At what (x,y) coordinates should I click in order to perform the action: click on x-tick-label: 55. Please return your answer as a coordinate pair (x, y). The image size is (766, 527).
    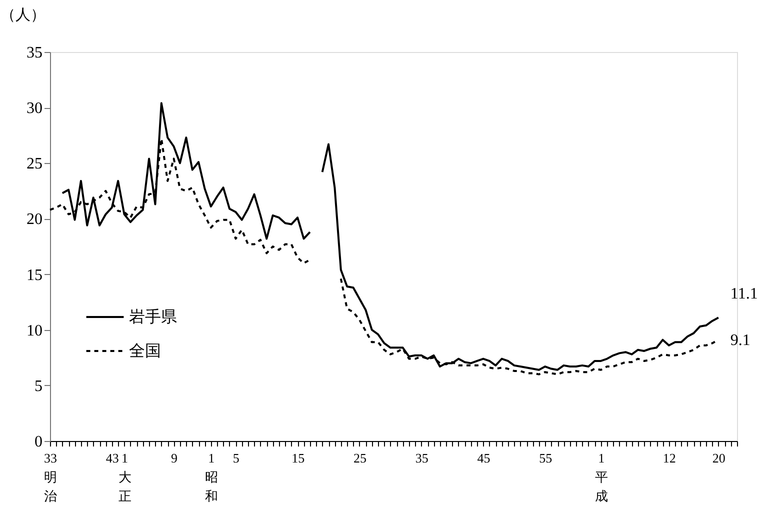
    Looking at the image, I should click on (545, 458).